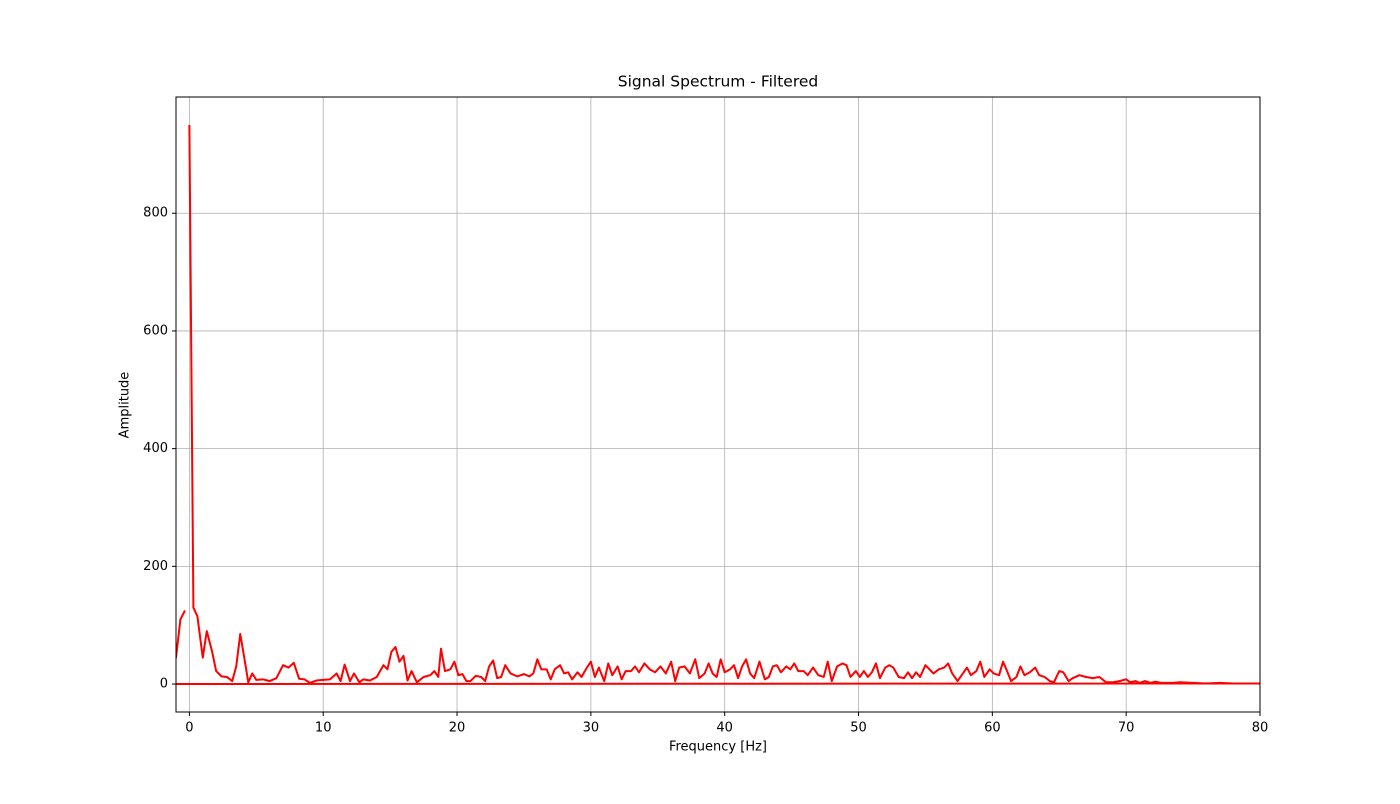 The image size is (1400, 804). Describe the element at coordinates (992, 728) in the screenshot. I see `x-tick-label: 60` at that location.